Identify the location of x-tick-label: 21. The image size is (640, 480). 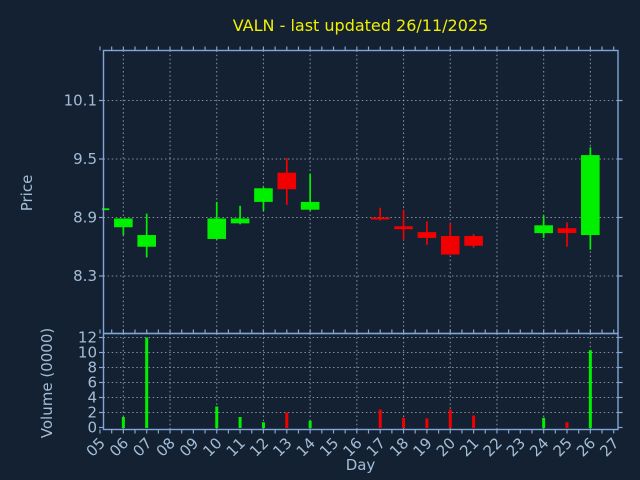
(469, 447).